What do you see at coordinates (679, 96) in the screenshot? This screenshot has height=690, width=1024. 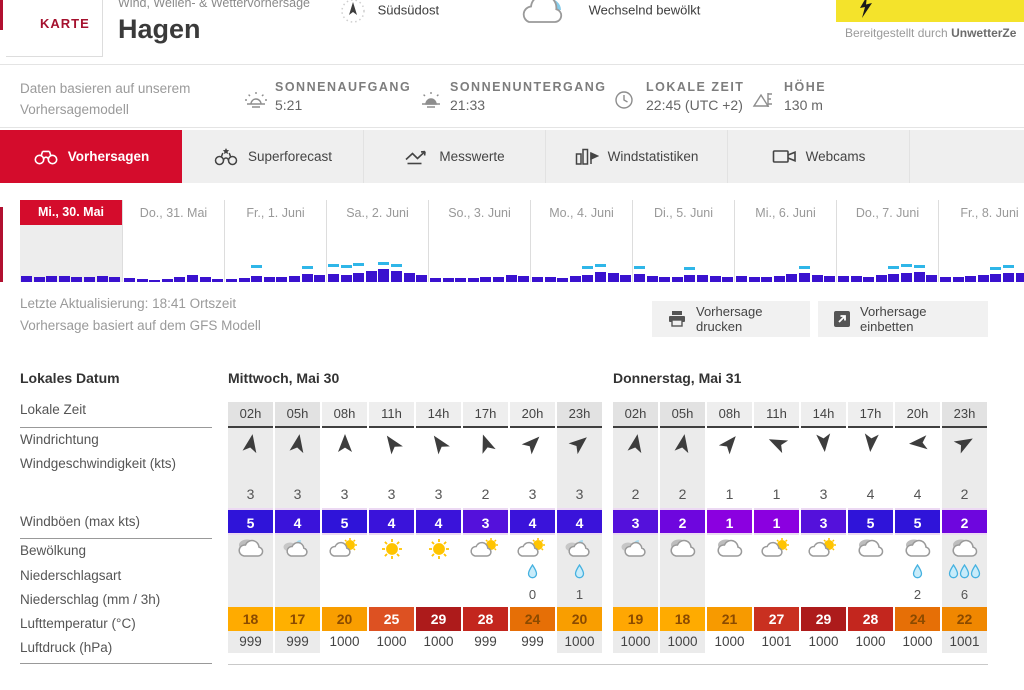 I see `stat-lokale-zeit: LOKALE ZEIT 22:45 (UTC +2)` at bounding box center [679, 96].